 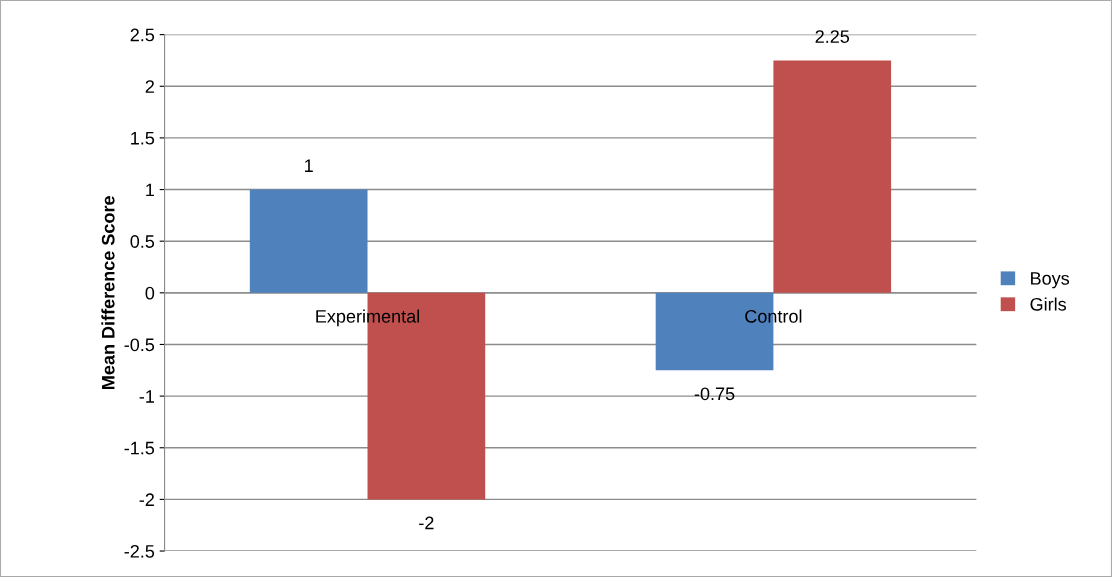 I want to click on y-tick-label: -2.5, so click(x=139, y=551).